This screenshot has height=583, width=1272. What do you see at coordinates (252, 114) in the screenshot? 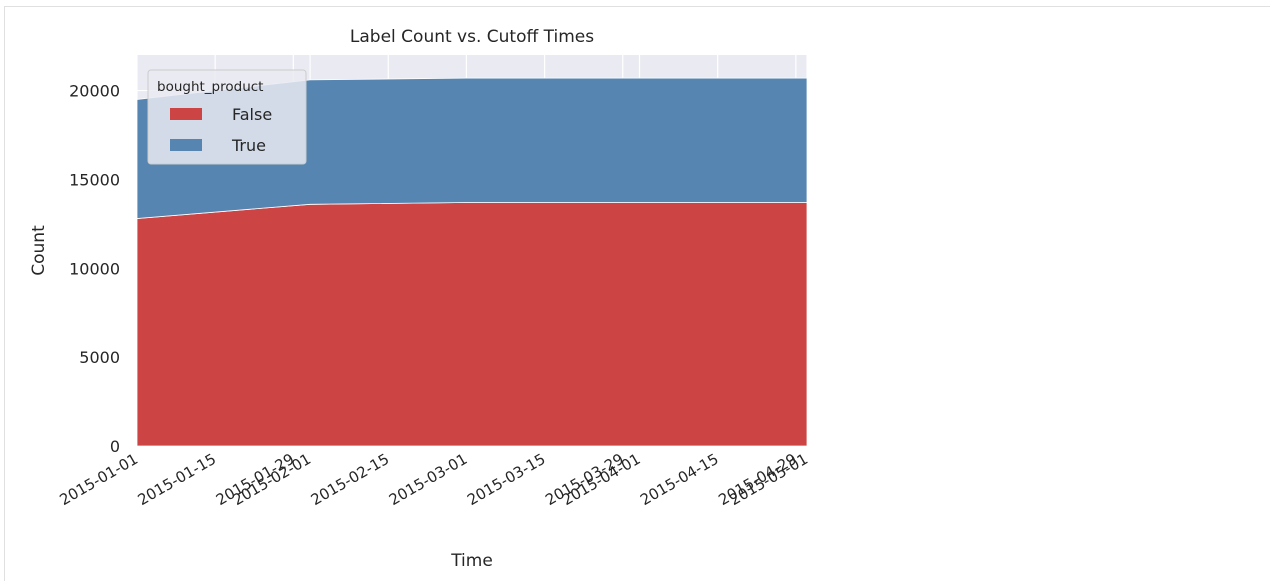
I see `legend-label-false: False` at bounding box center [252, 114].